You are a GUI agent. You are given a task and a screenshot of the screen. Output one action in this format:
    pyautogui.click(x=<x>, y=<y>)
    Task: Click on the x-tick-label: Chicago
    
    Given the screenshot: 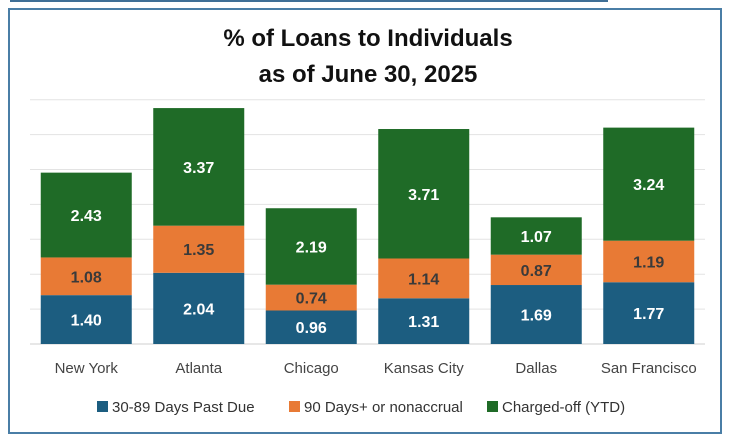 What is the action you would take?
    pyautogui.click(x=311, y=368)
    